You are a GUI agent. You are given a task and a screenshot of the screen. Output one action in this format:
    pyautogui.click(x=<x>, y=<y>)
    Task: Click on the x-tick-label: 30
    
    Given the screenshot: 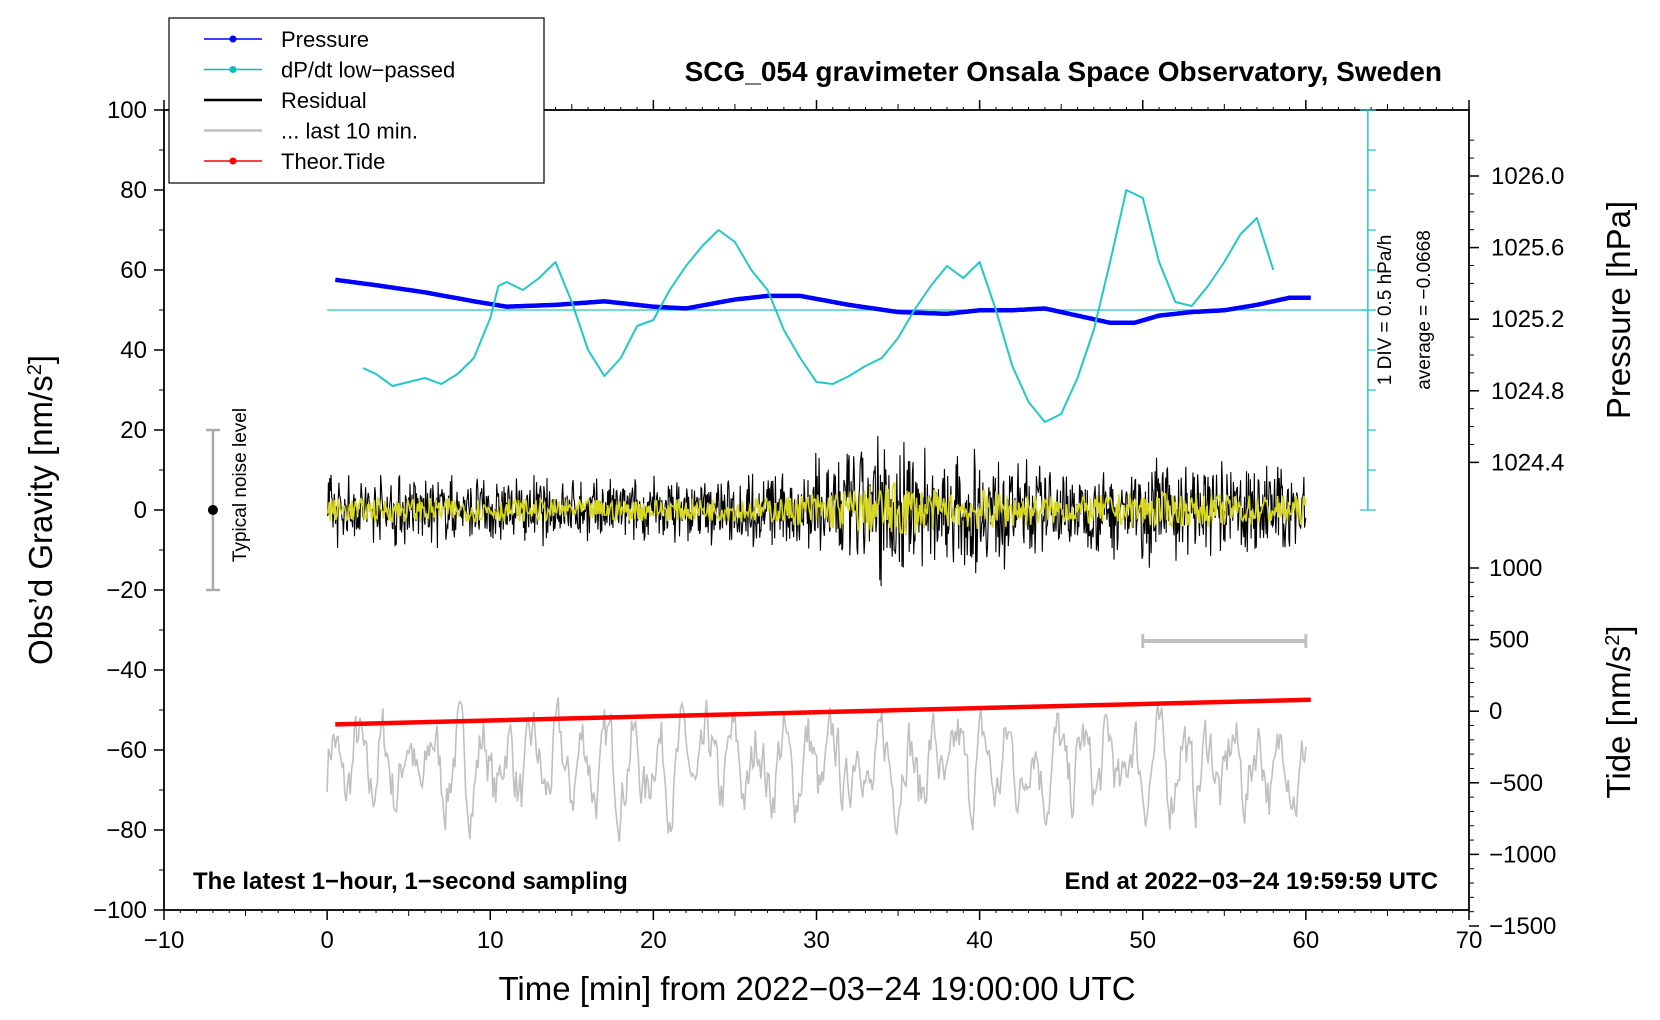 What is the action you would take?
    pyautogui.click(x=816, y=940)
    